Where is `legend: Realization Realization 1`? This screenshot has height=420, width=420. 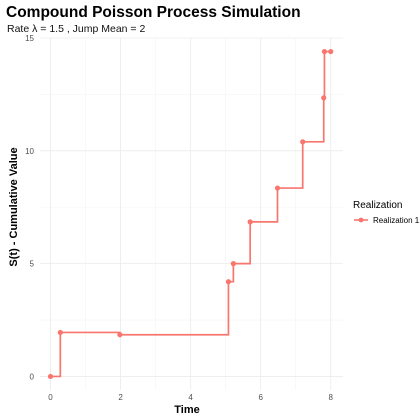 legend: Realization Realization 1 is located at coordinates (386, 212).